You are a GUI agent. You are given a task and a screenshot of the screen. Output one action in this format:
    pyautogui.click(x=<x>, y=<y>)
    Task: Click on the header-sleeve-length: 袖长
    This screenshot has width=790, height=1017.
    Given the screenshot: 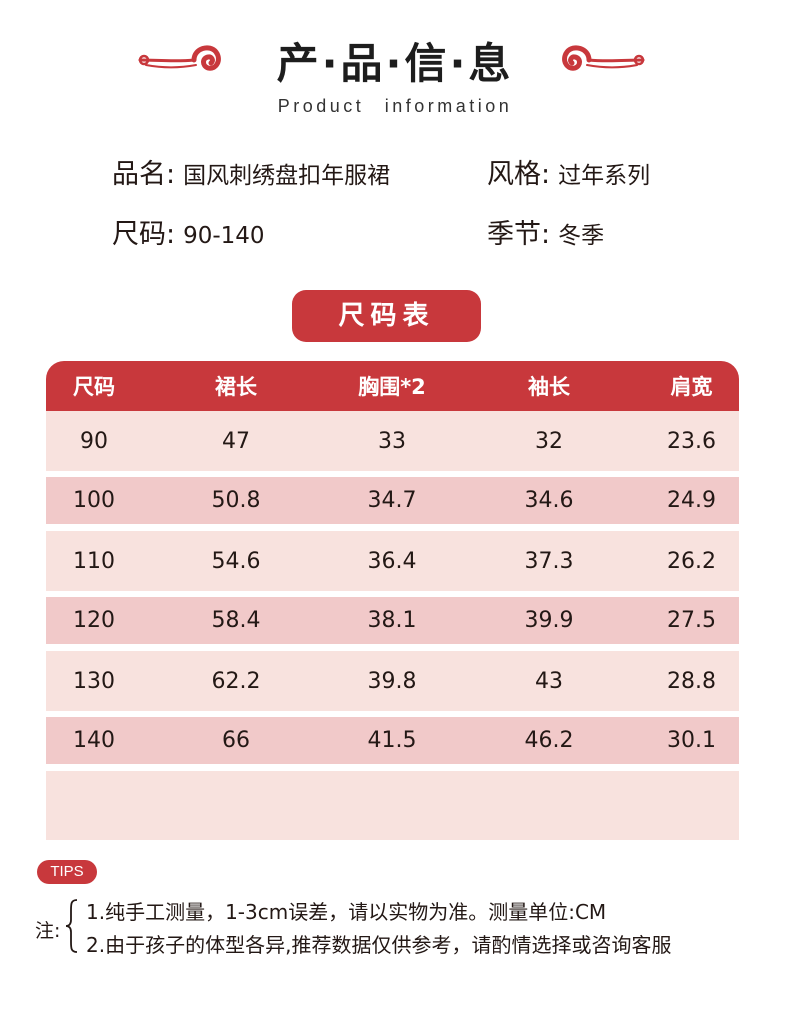 What is the action you would take?
    pyautogui.click(x=549, y=387)
    